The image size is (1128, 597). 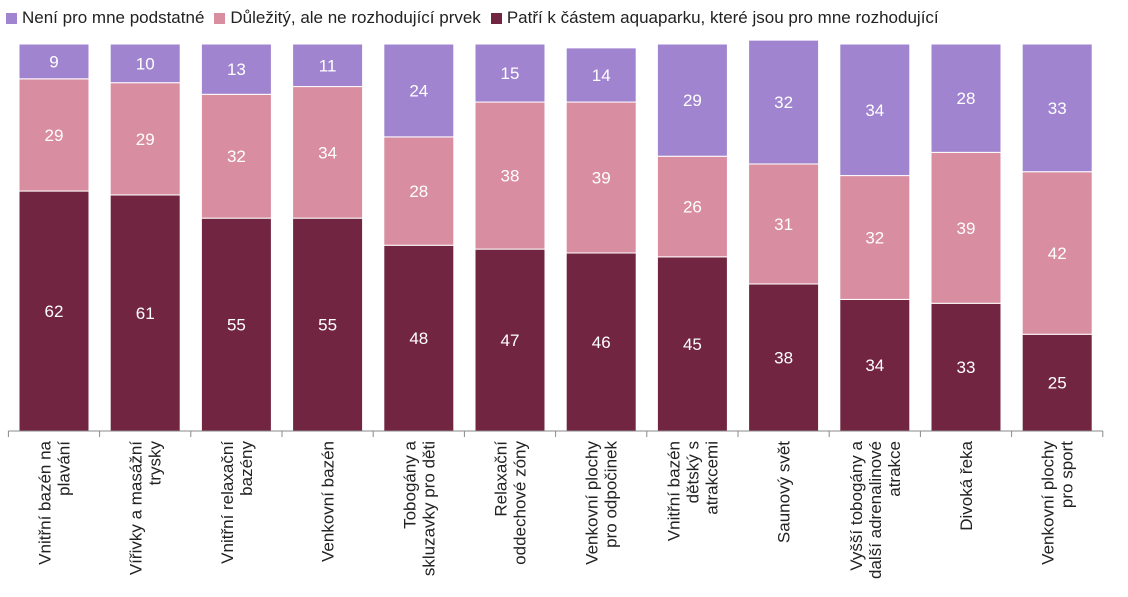 I want to click on data-label-2-3: 32, so click(x=236, y=156).